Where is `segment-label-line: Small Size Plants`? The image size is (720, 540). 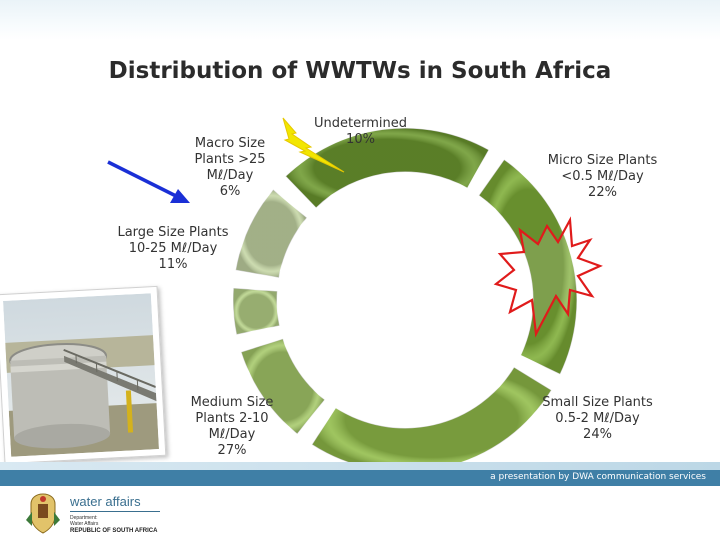
segment-label-line: Small Size Plants is located at coordinates (597, 402).